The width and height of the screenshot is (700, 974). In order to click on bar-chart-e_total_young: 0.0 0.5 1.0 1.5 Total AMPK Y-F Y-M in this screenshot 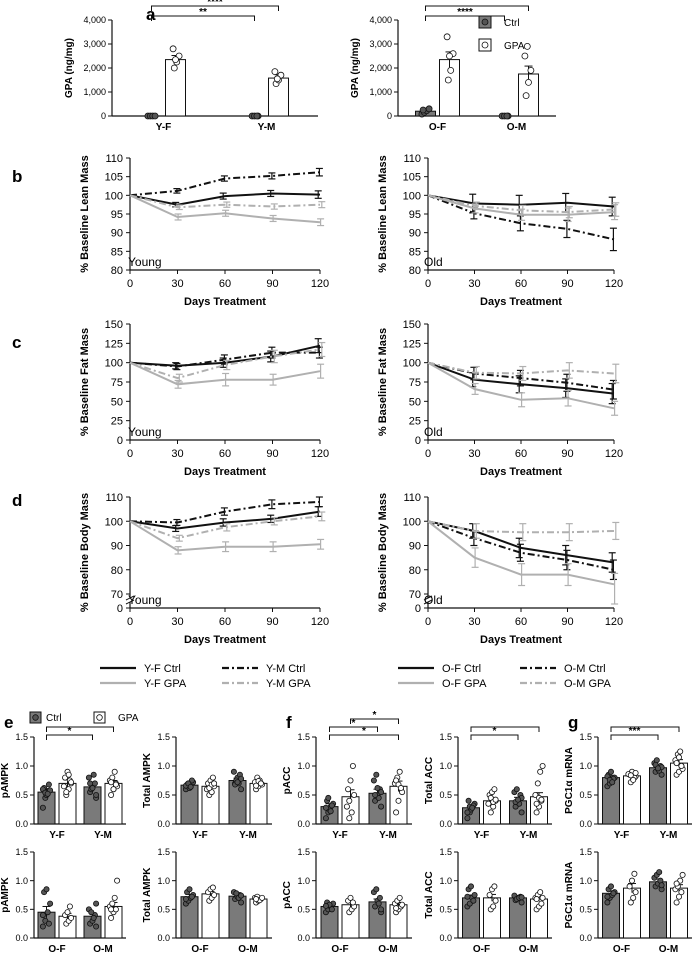, I will do `click(207, 786)`.